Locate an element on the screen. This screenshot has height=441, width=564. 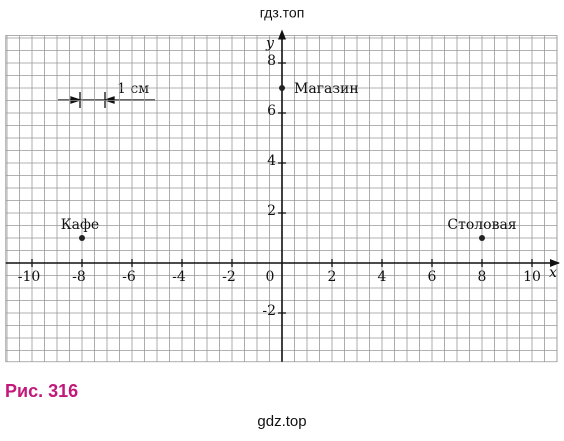
x-tick-label: 8 is located at coordinates (482, 277).